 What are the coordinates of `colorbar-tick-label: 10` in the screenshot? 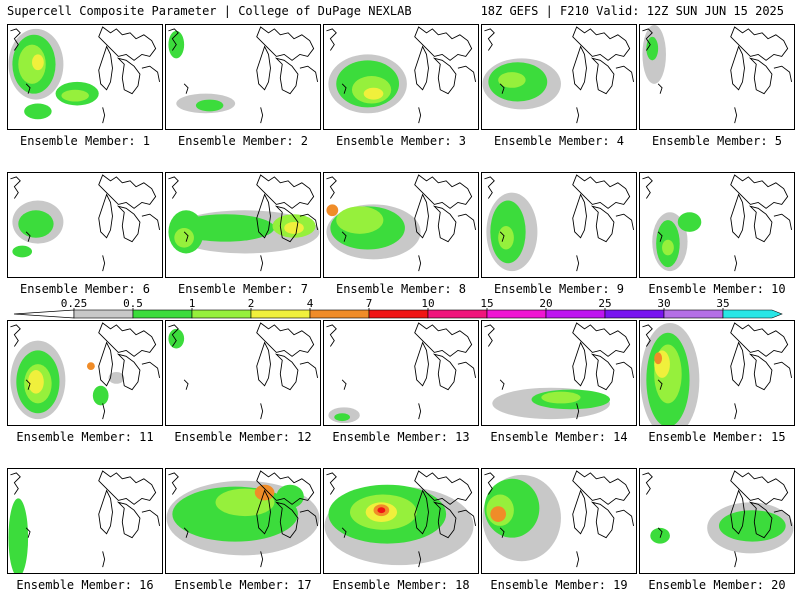 It's located at (427, 303).